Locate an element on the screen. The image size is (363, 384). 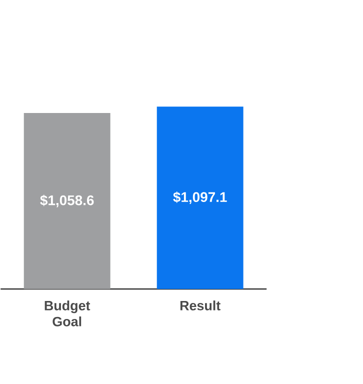
data-label: $1,097.1 is located at coordinates (200, 198).